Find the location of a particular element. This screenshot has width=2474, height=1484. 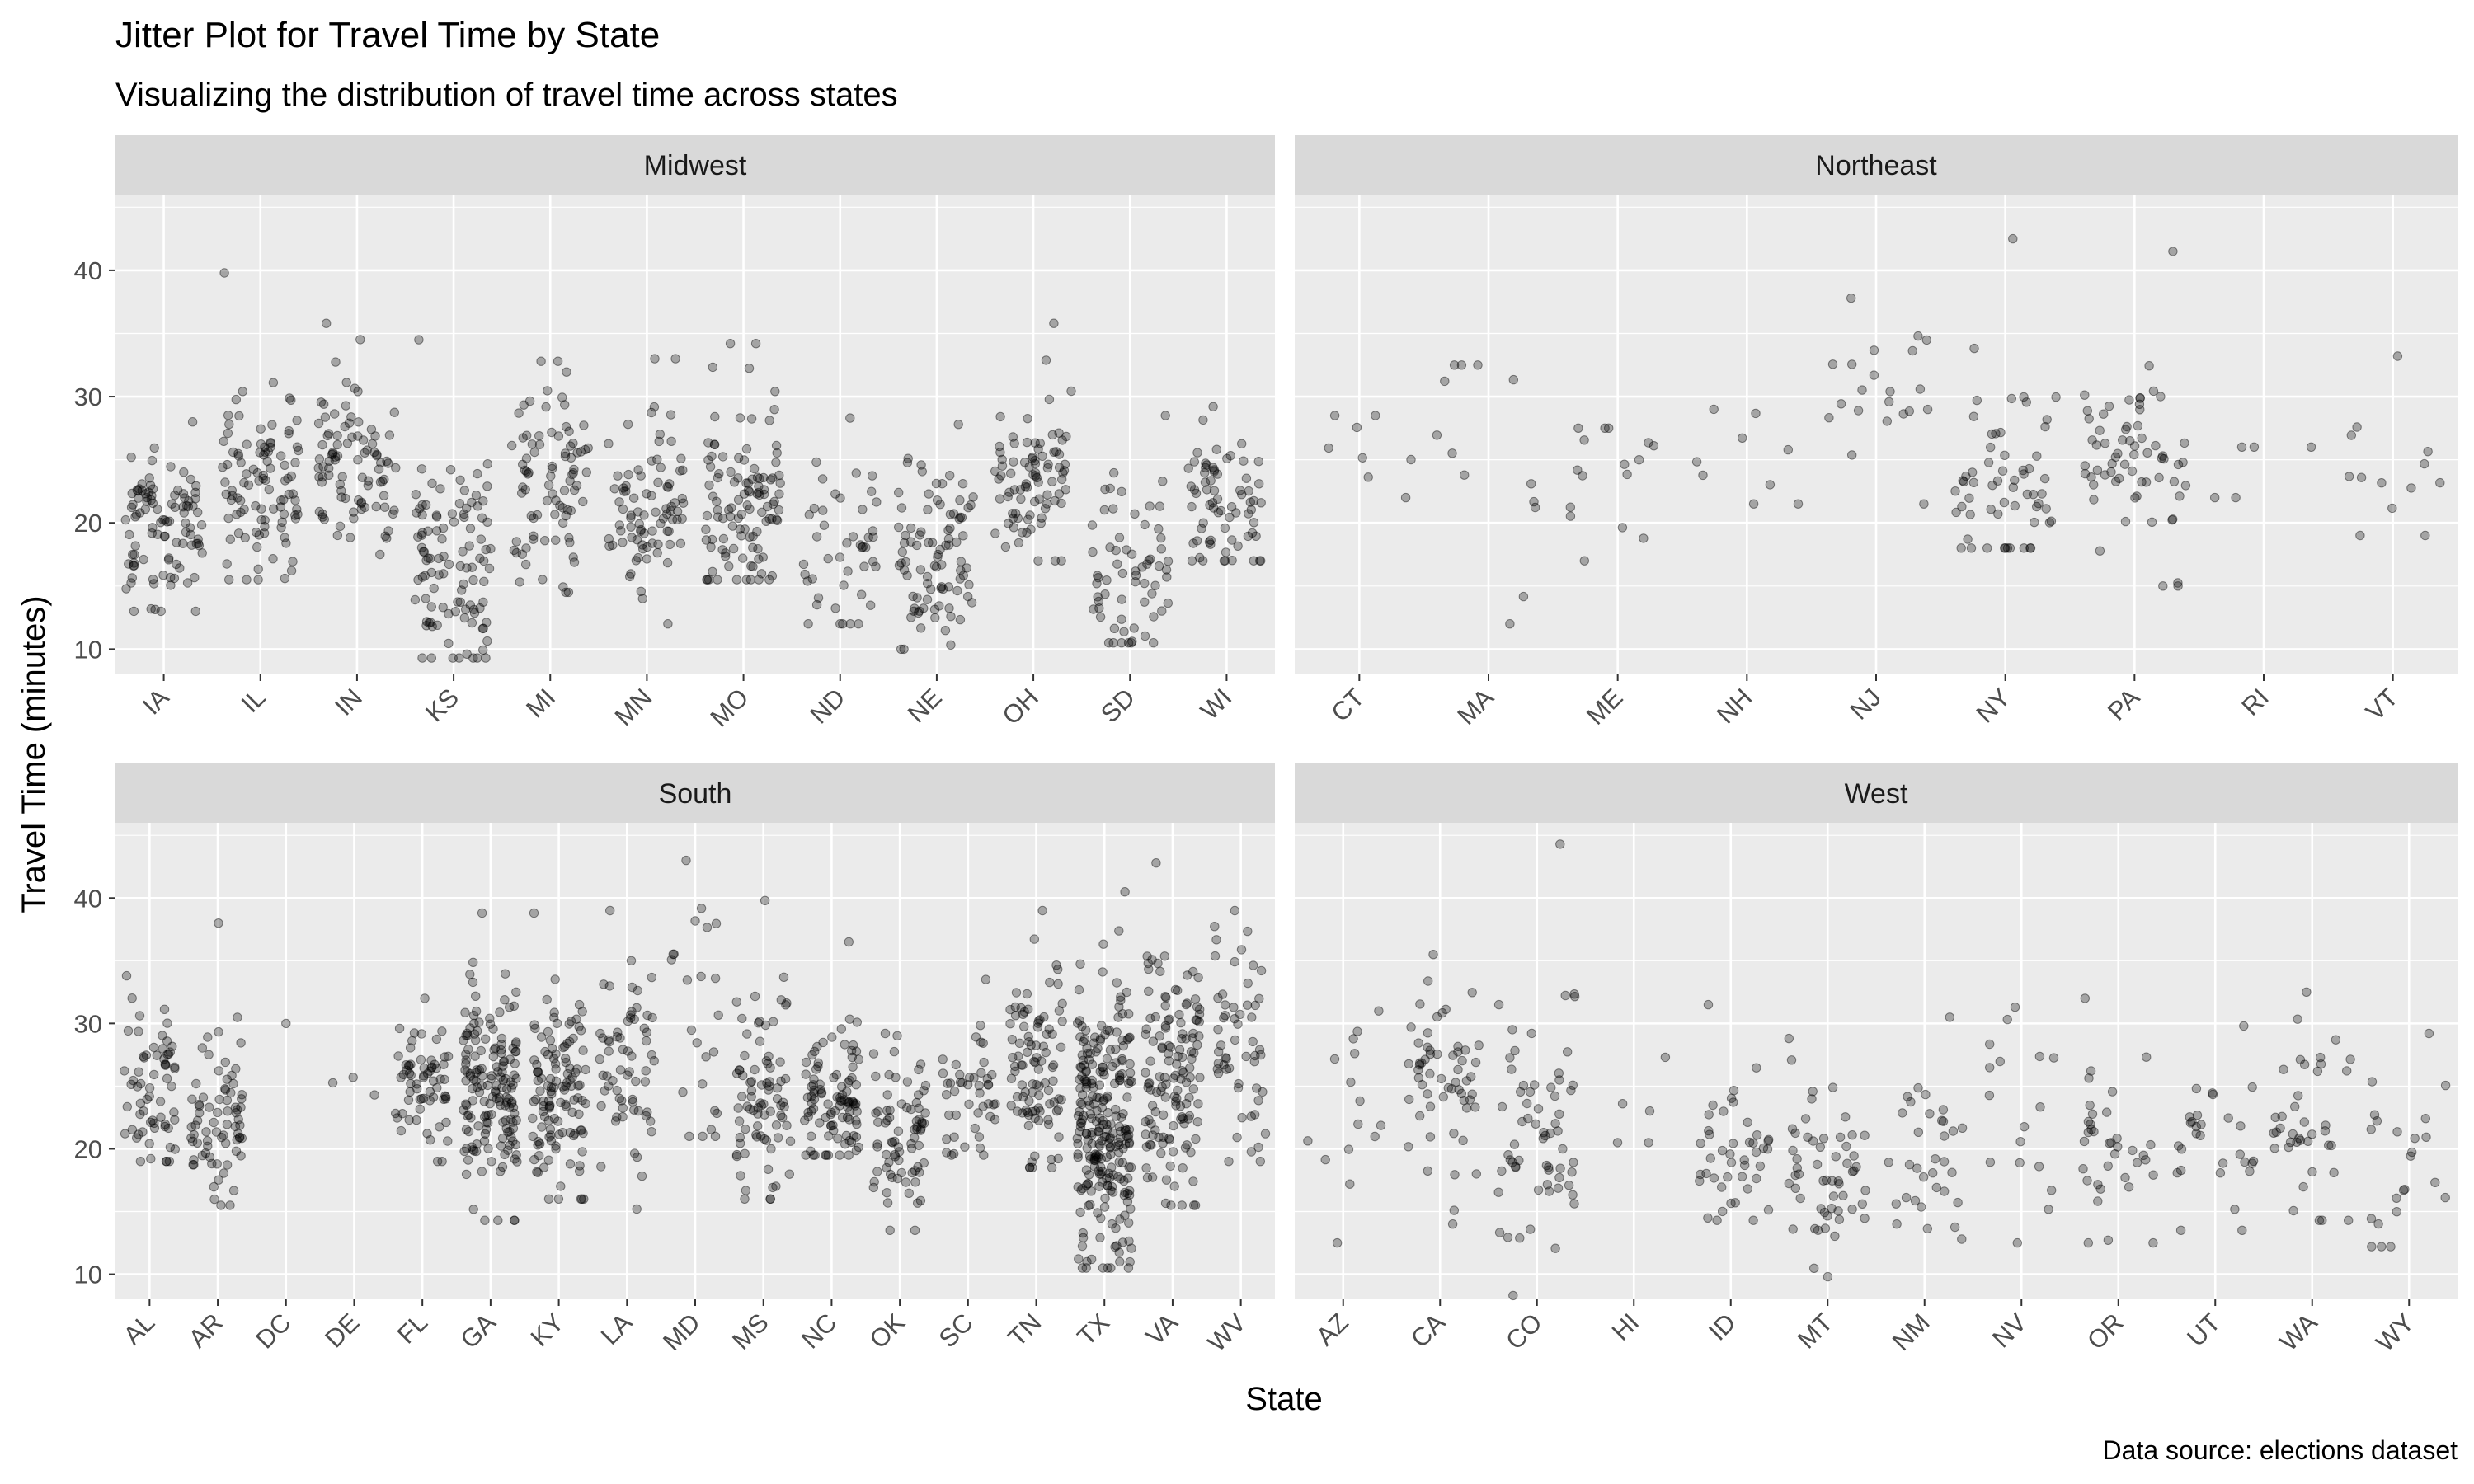

points-nv is located at coordinates (2021, 1125).